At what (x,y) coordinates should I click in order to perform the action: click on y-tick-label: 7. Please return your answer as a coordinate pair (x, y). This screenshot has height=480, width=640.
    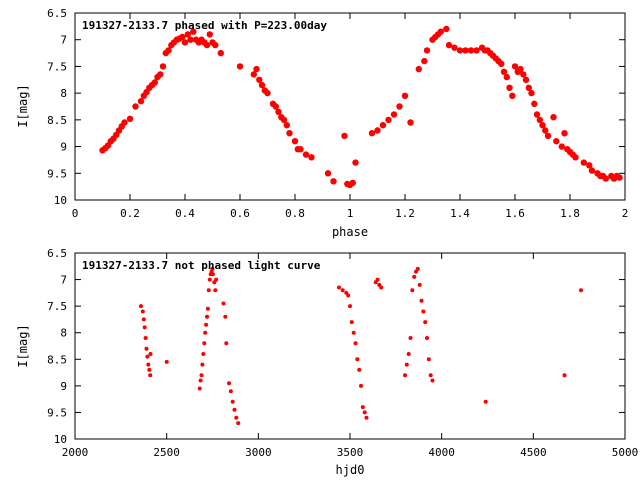
    Looking at the image, I should click on (63, 280).